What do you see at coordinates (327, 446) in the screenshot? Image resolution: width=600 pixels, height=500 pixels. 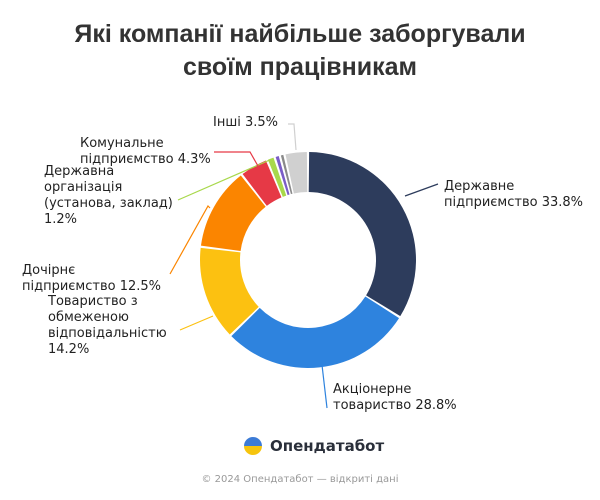 I see `brand-name: Опендатабот` at bounding box center [327, 446].